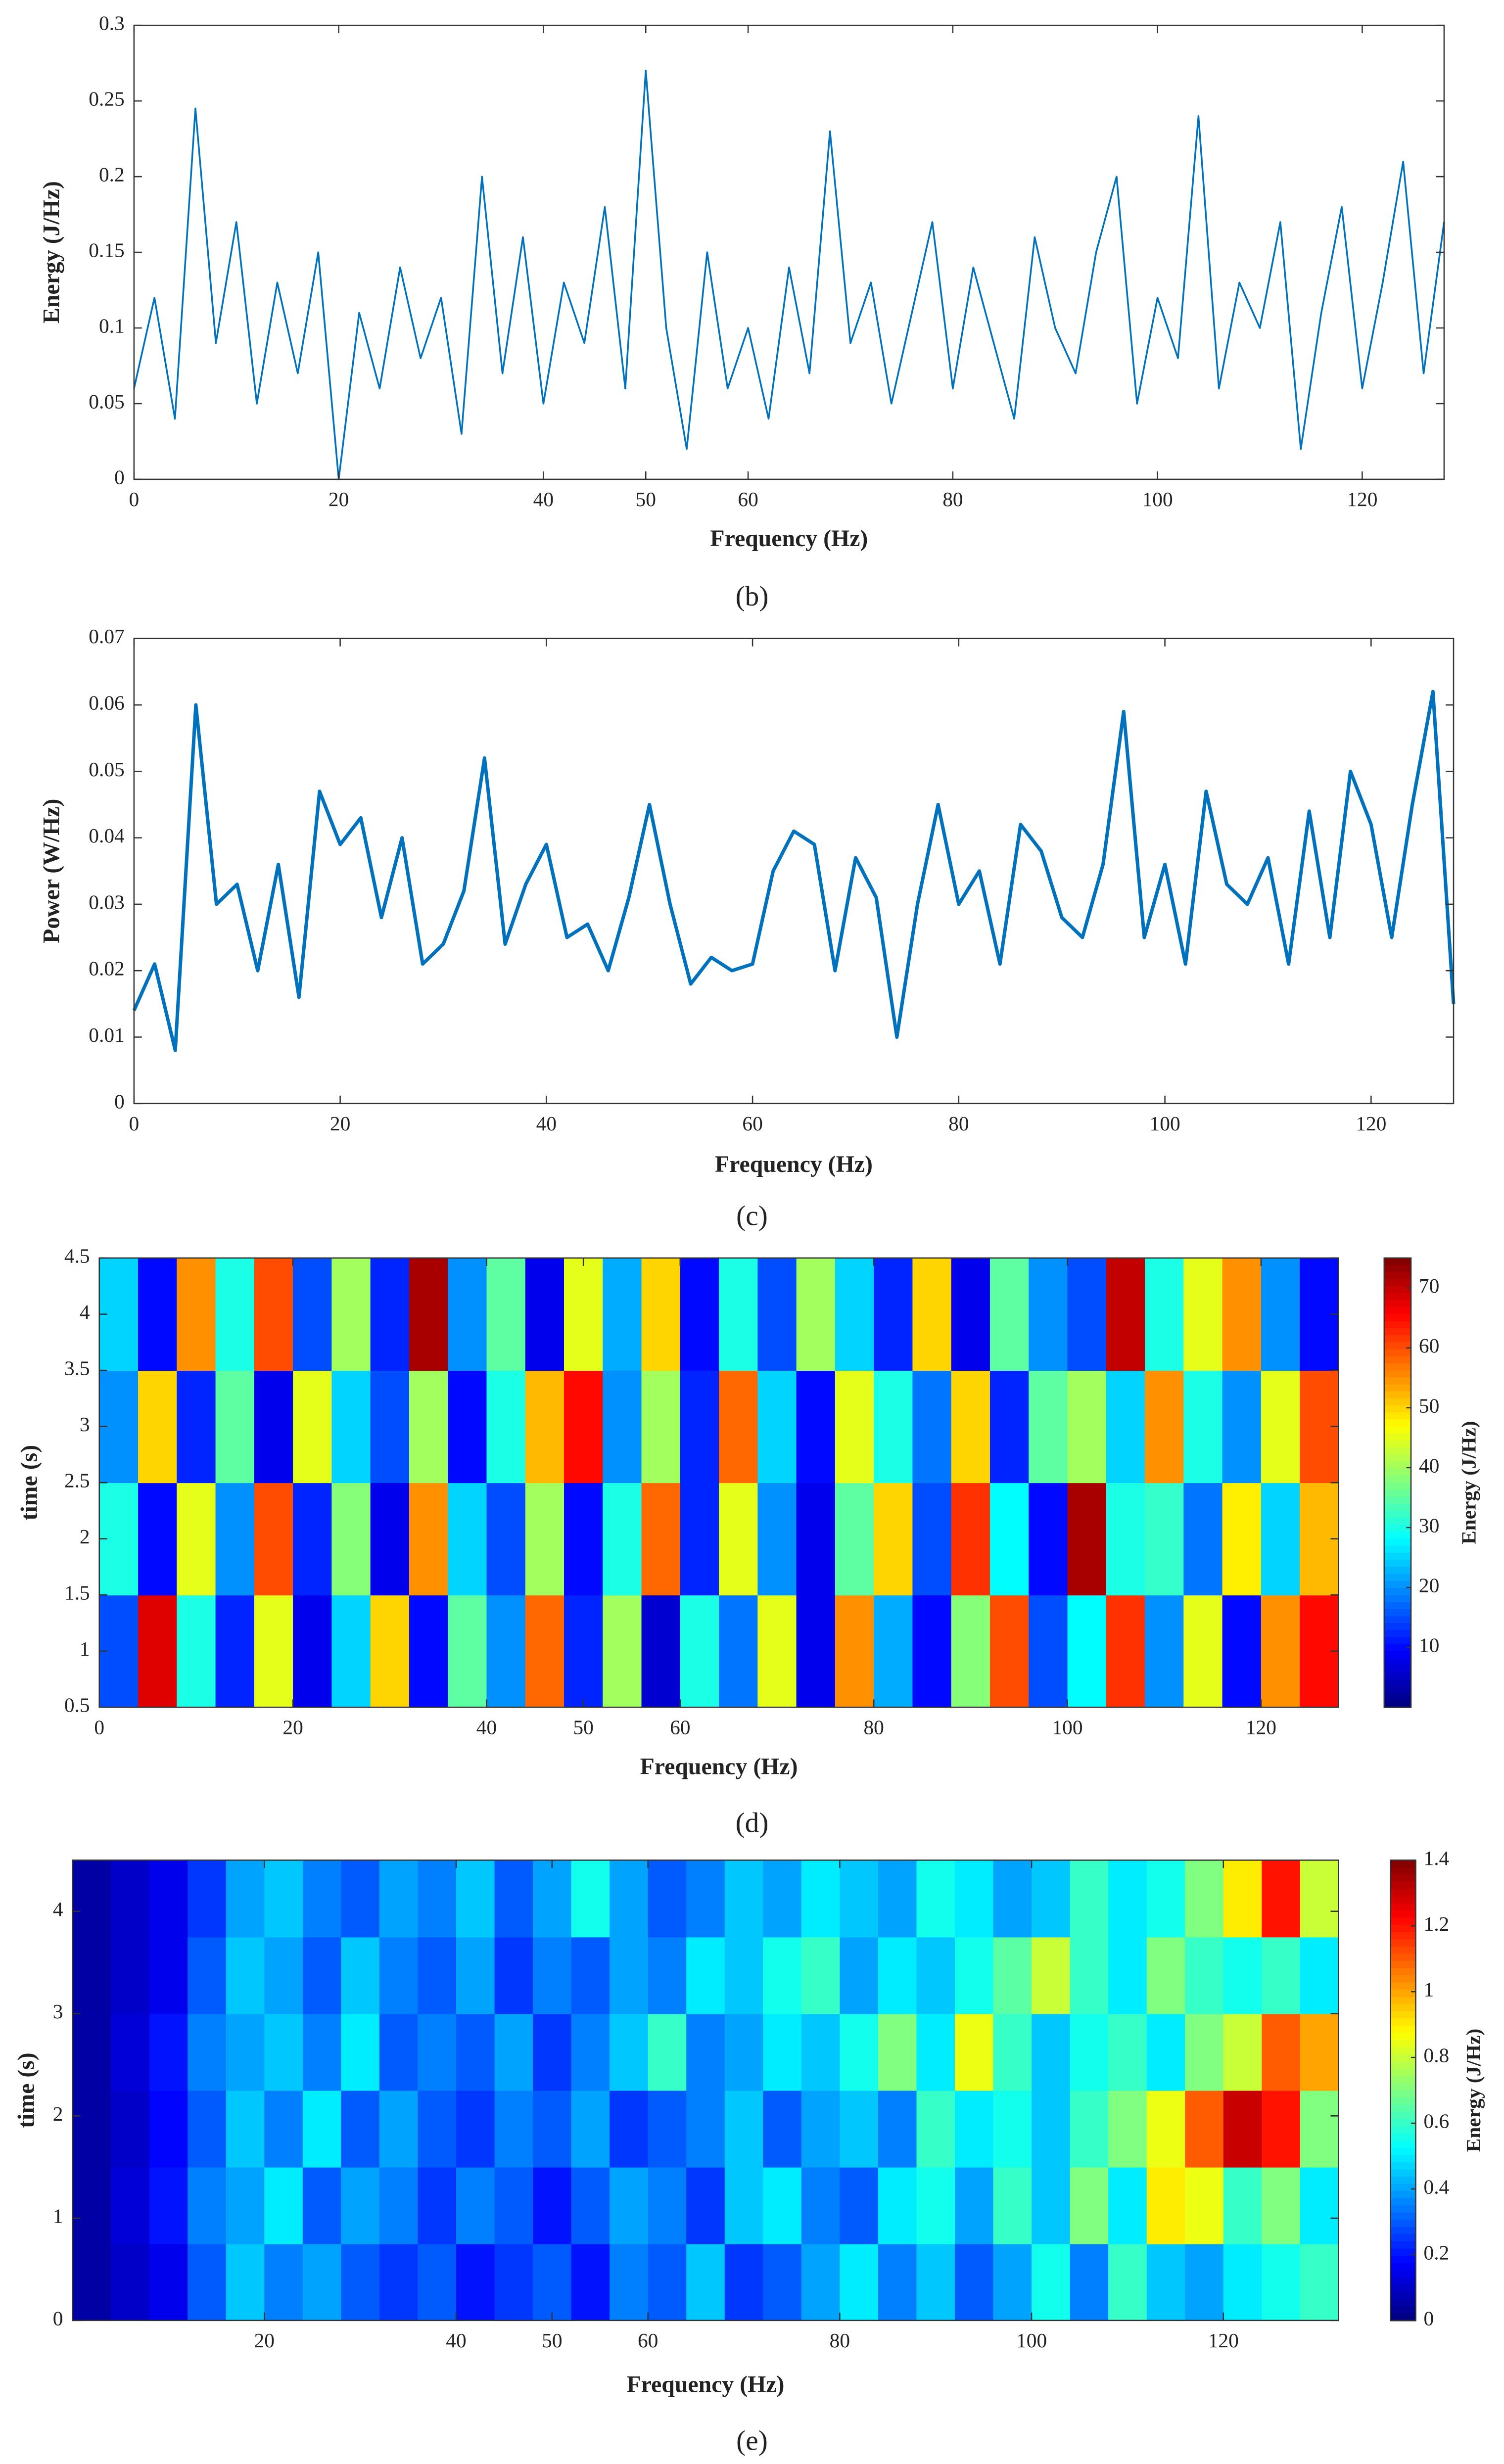  I want to click on panel-caption: (e), so click(752, 2441).